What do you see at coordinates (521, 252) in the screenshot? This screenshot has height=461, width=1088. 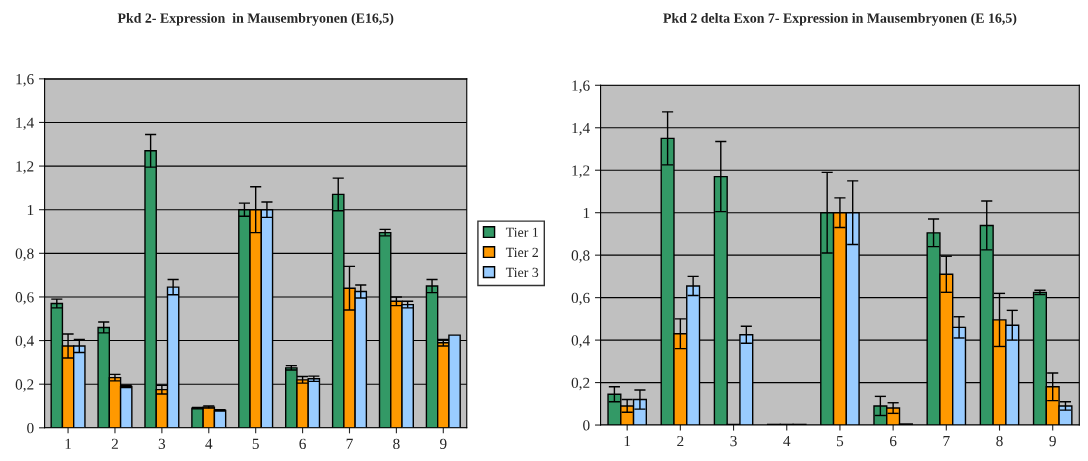 I see `legend-label: Tier 2` at bounding box center [521, 252].